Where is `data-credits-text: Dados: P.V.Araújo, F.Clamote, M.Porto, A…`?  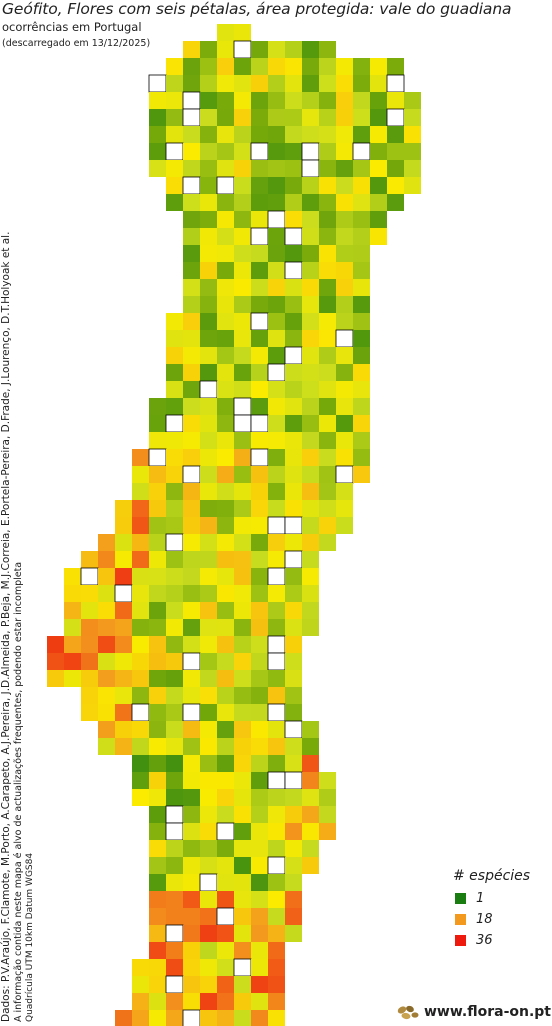 data-credits-text: Dados: P.V.Araújo, F.Clamote, M.Porto, A… is located at coordinates (6, 626).